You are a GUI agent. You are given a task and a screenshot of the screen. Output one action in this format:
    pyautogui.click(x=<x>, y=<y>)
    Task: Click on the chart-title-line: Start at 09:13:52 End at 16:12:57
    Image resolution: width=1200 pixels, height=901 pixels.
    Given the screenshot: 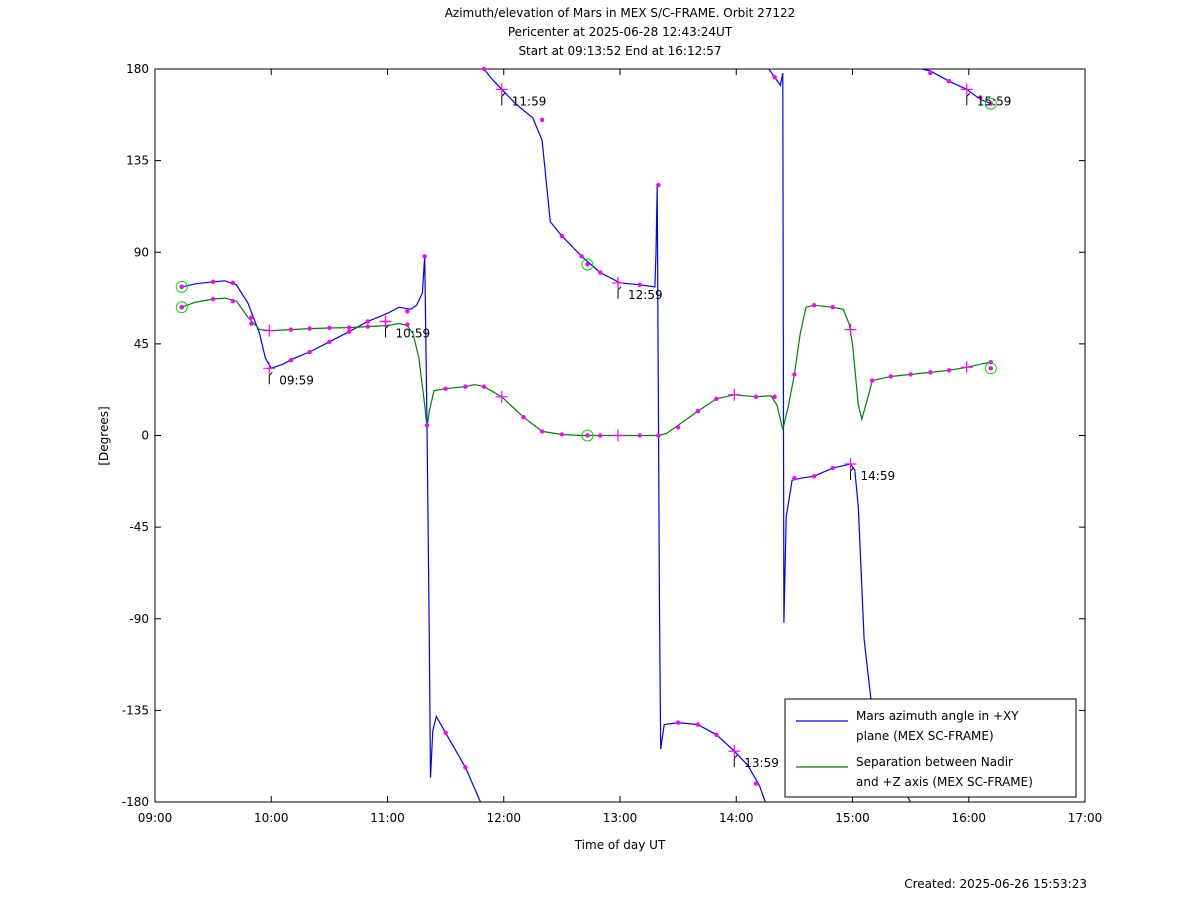 What is the action you would take?
    pyautogui.click(x=619, y=51)
    